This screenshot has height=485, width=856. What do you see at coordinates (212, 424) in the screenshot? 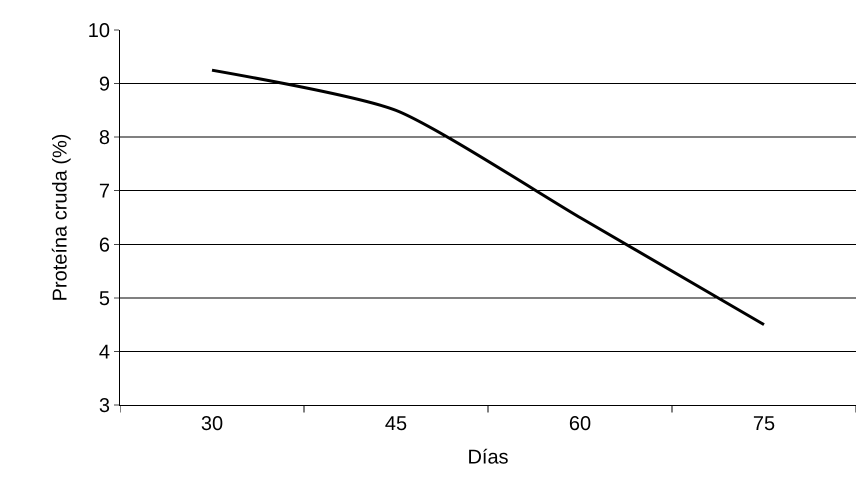
I see `x-tick-label: 30` at bounding box center [212, 424].